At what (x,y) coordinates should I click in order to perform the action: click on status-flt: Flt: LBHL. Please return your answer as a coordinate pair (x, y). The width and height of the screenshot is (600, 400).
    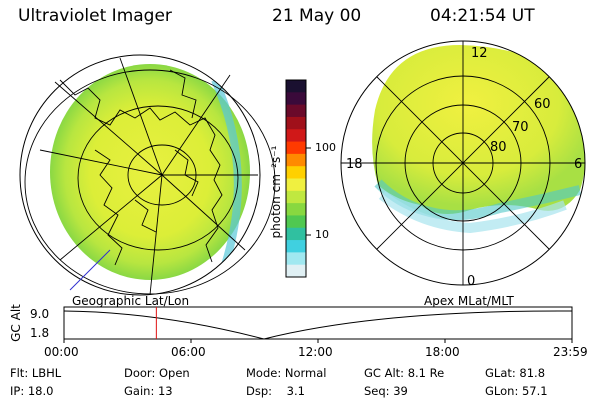
    Looking at the image, I should click on (36, 373).